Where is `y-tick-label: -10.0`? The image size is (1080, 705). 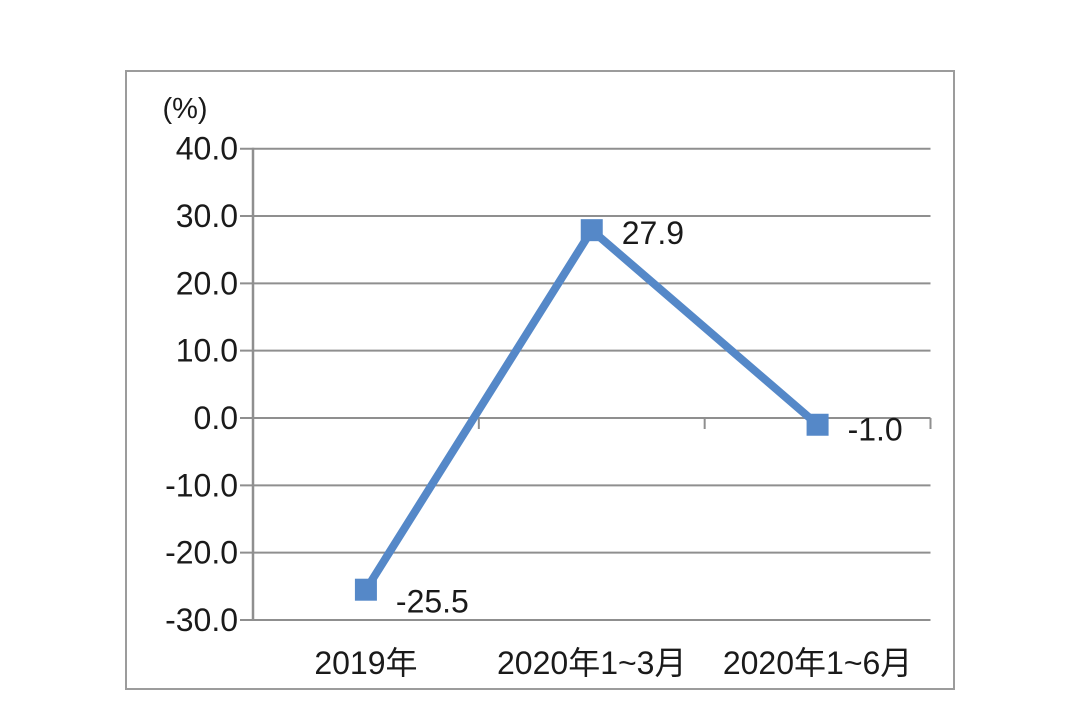
y-tick-label: -10.0 is located at coordinates (201, 485).